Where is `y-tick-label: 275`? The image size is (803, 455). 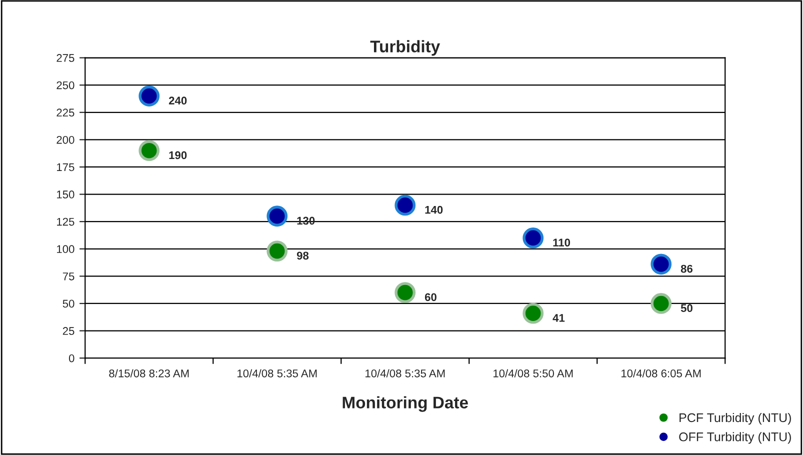 y-tick-label: 275 is located at coordinates (65, 58).